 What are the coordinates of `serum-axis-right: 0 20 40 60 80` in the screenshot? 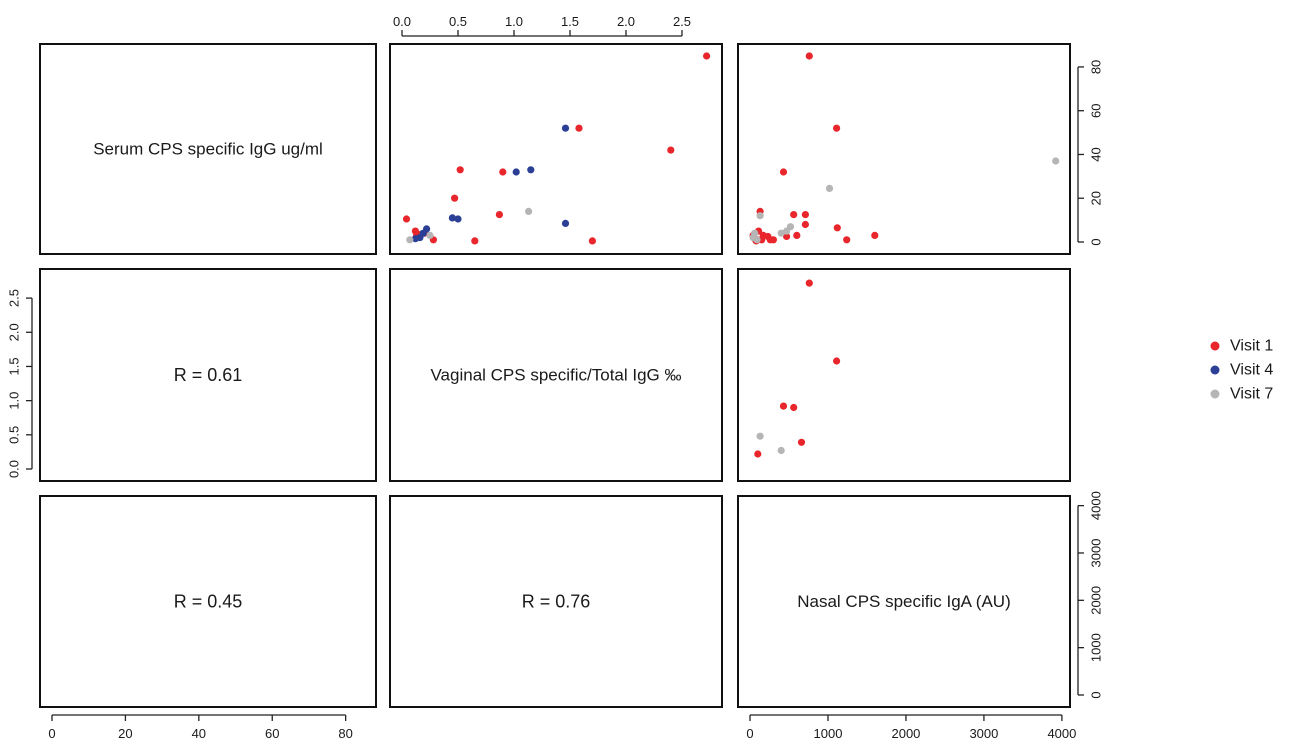 It's located at (1090, 153).